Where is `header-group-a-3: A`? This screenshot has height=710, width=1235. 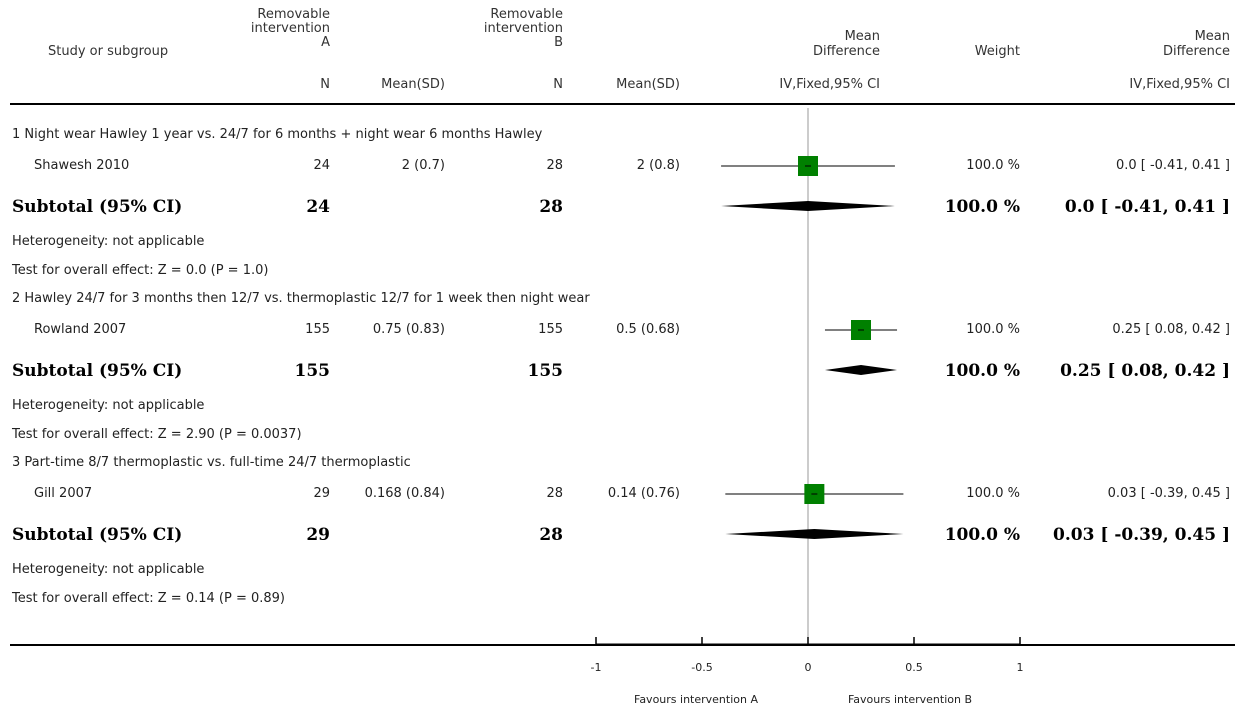 header-group-a-3: A is located at coordinates (325, 42).